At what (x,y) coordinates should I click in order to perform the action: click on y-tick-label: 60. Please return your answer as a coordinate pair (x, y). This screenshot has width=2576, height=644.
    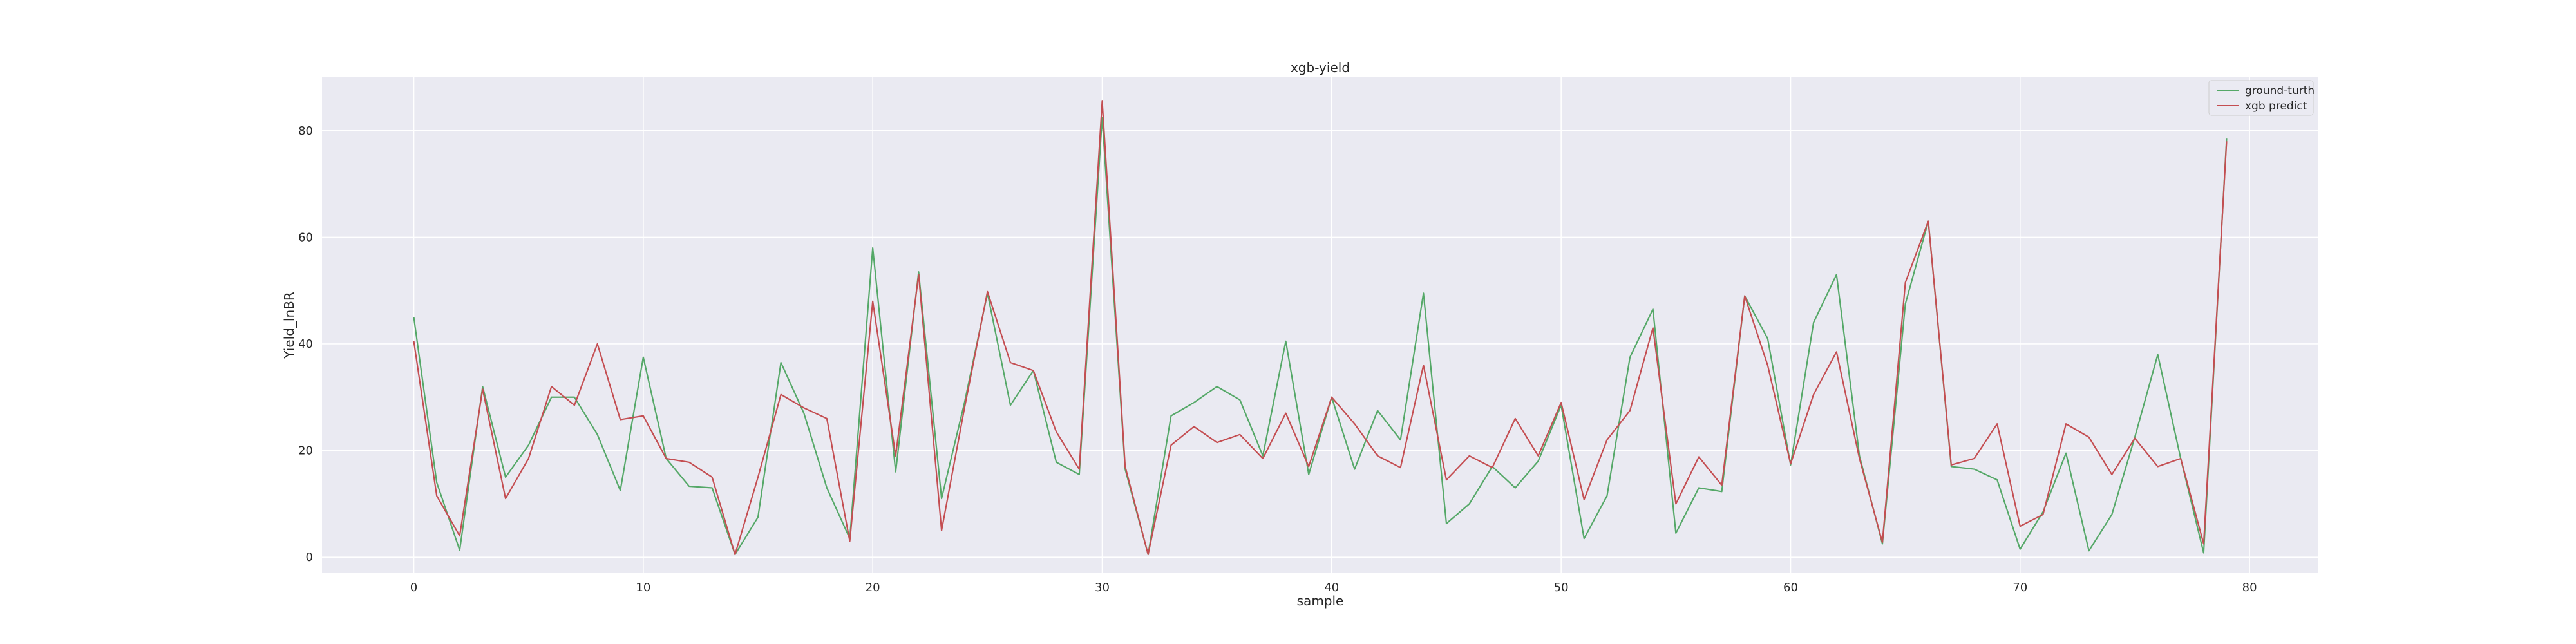
    Looking at the image, I should click on (305, 238).